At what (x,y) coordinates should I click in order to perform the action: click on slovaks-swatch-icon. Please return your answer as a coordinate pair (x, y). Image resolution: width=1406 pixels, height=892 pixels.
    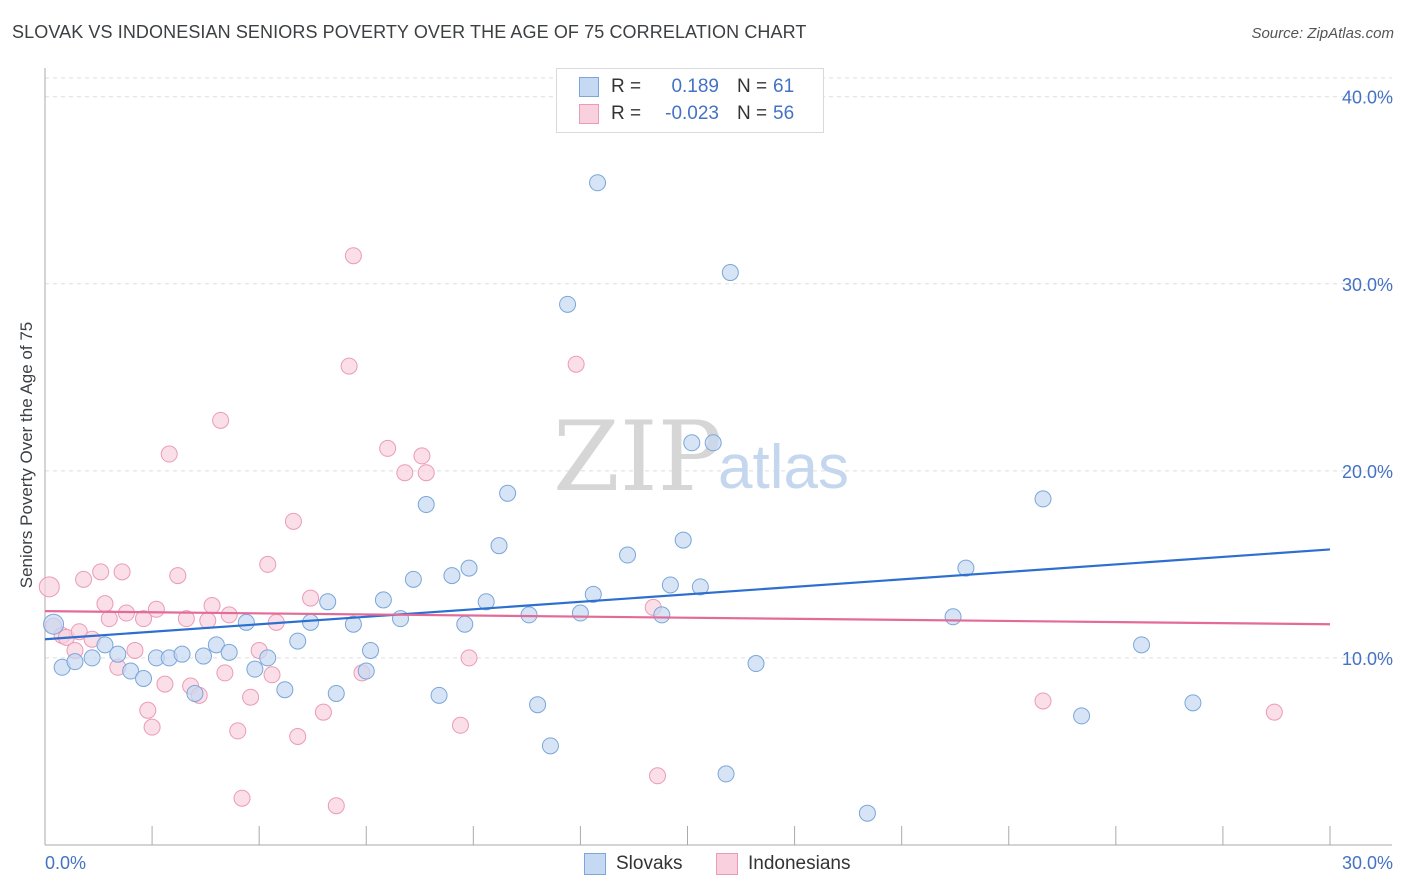
    Looking at the image, I should click on (589, 87).